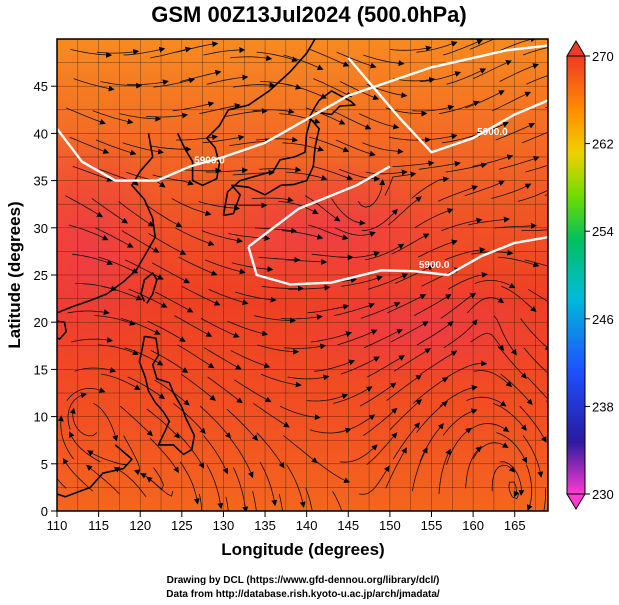 The image size is (619, 605). I want to click on x-tick-label: 140, so click(307, 525).